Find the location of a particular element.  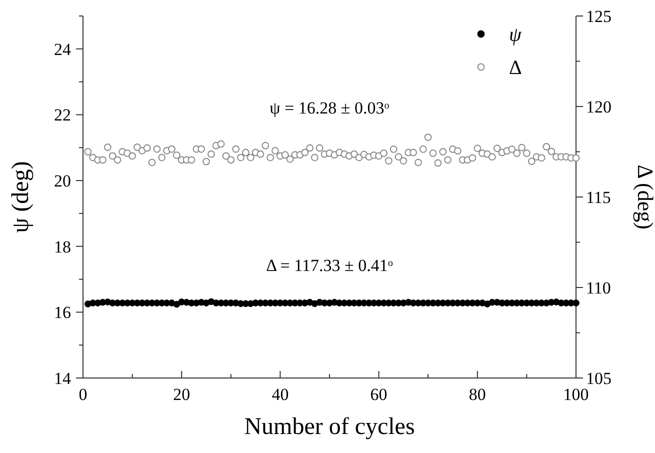

y2-tick-label: 125 is located at coordinates (599, 16).